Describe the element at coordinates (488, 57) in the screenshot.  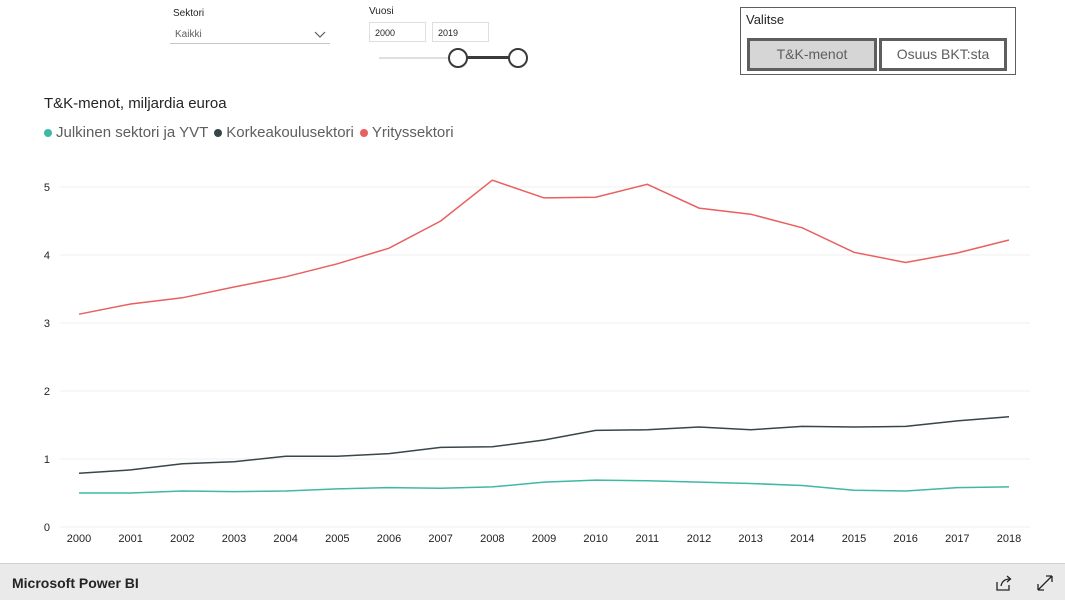
I see `year-slider-range` at that location.